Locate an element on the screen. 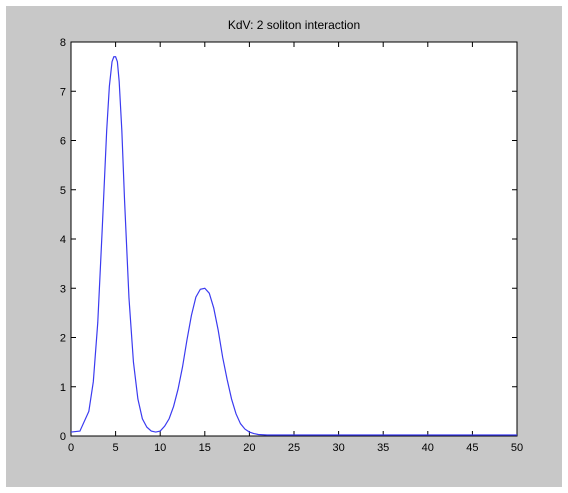 The height and width of the screenshot is (493, 568). y-tick-label: 3 is located at coordinates (63, 289).